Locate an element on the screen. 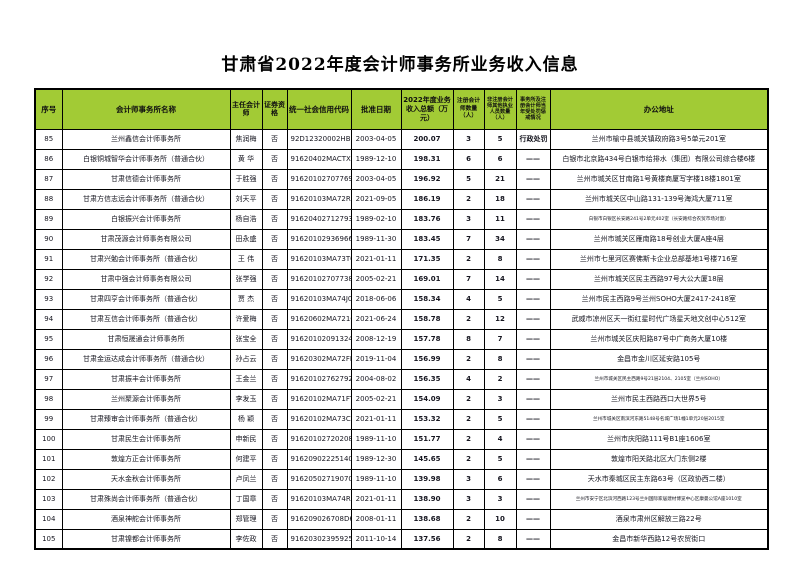  cell-address: 敦煌市阳关路北区大门东侧2楼 is located at coordinates (659, 459).